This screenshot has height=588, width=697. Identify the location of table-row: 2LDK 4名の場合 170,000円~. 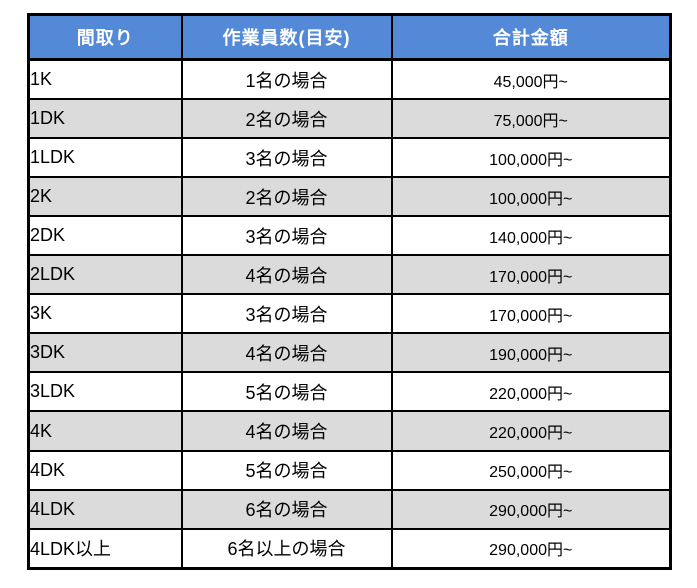
(349, 275).